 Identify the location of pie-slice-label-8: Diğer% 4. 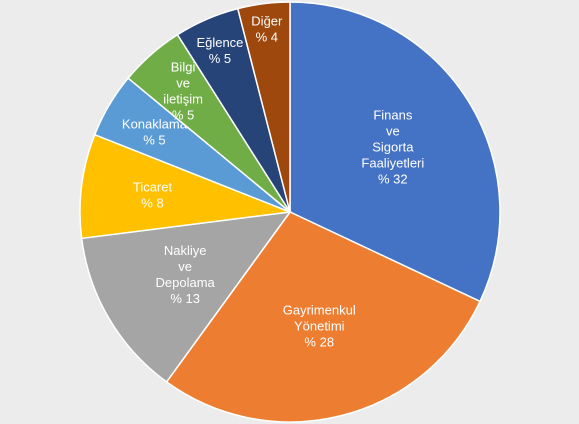
(267, 28).